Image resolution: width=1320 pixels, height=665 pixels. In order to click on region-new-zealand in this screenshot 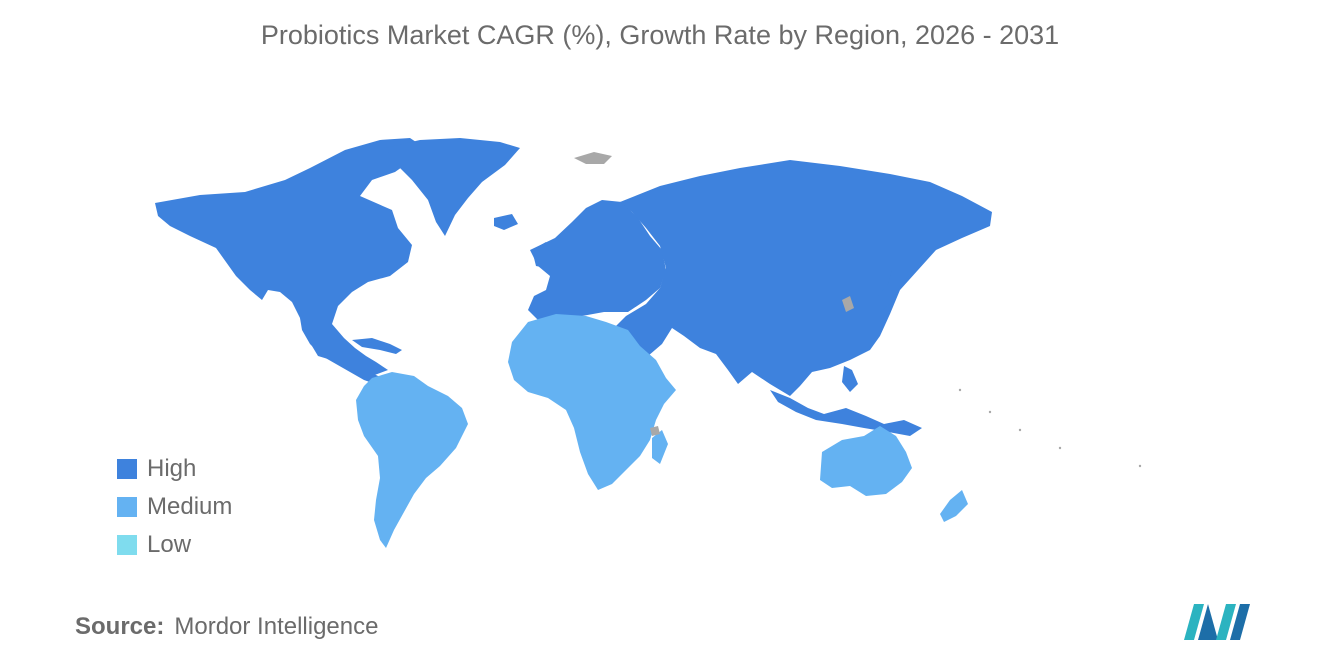, I will do `click(954, 506)`.